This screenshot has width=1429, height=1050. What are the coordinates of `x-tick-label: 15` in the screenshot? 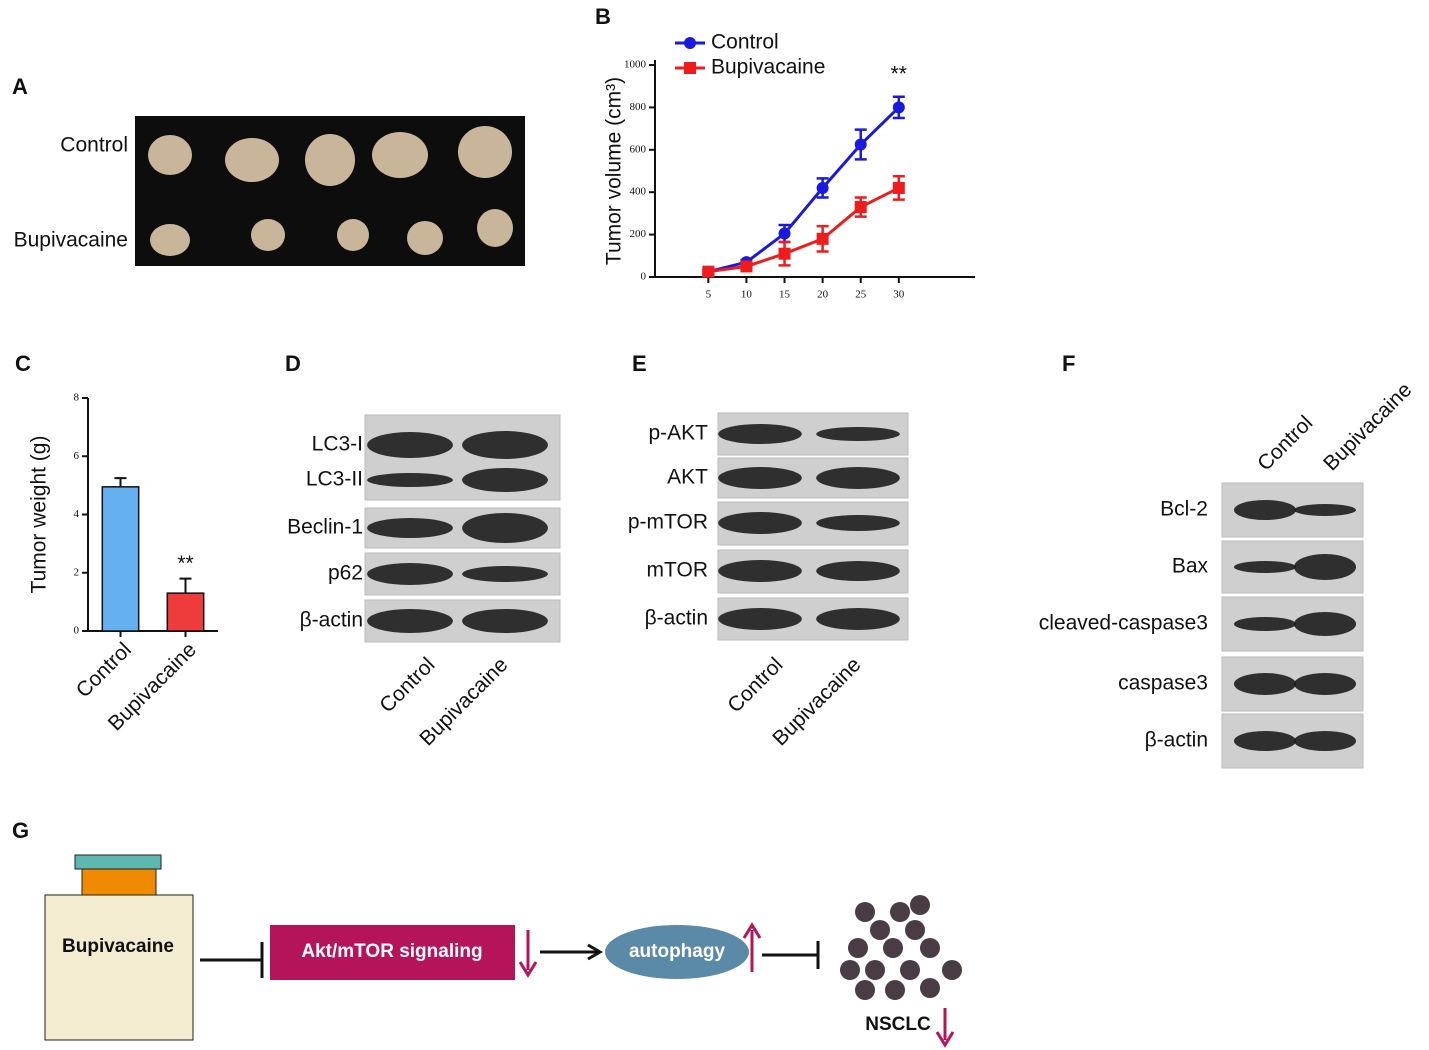 It's located at (785, 295).